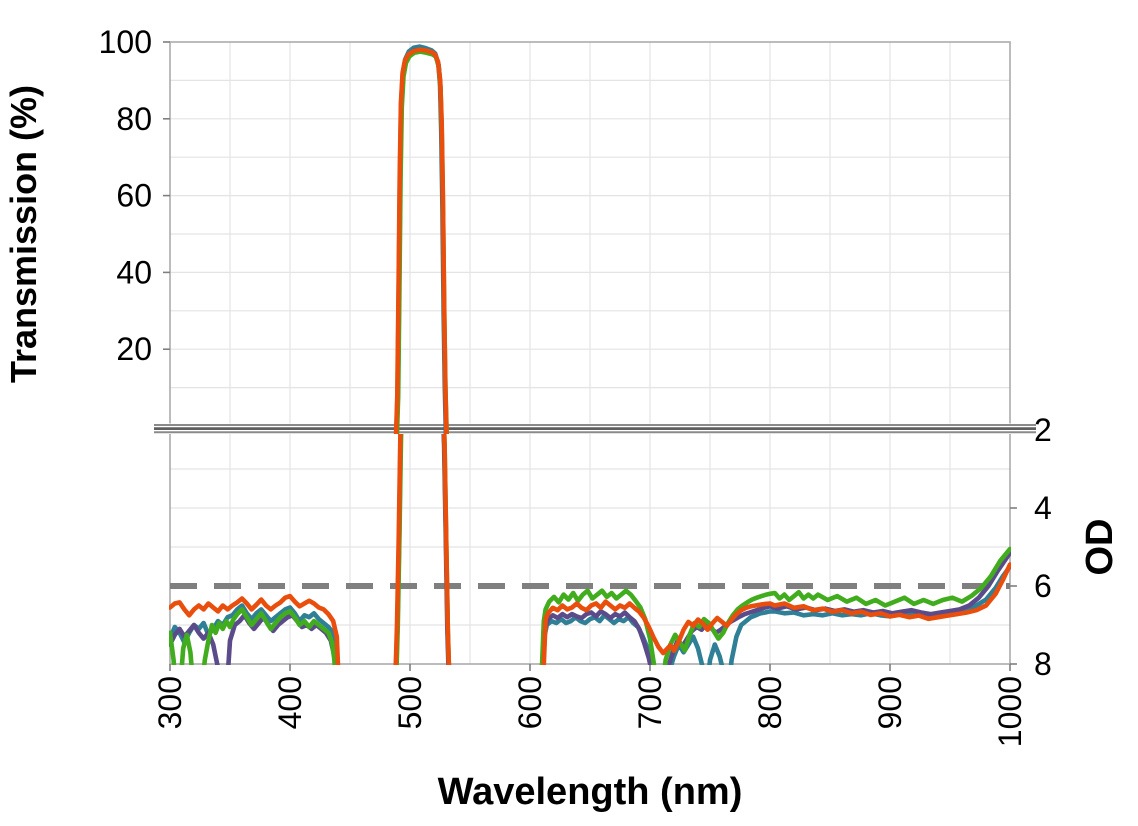  I want to click on y-left-tick-label: 40, so click(134, 272).